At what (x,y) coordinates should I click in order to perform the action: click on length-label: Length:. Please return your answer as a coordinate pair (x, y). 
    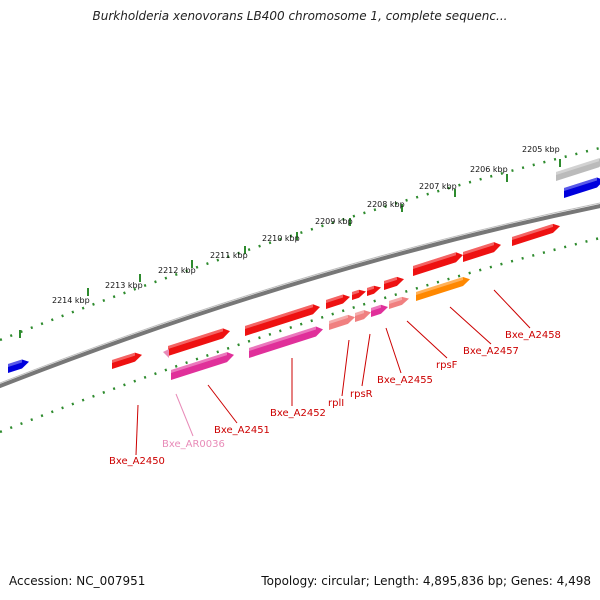
    Looking at the image, I should click on (396, 581).